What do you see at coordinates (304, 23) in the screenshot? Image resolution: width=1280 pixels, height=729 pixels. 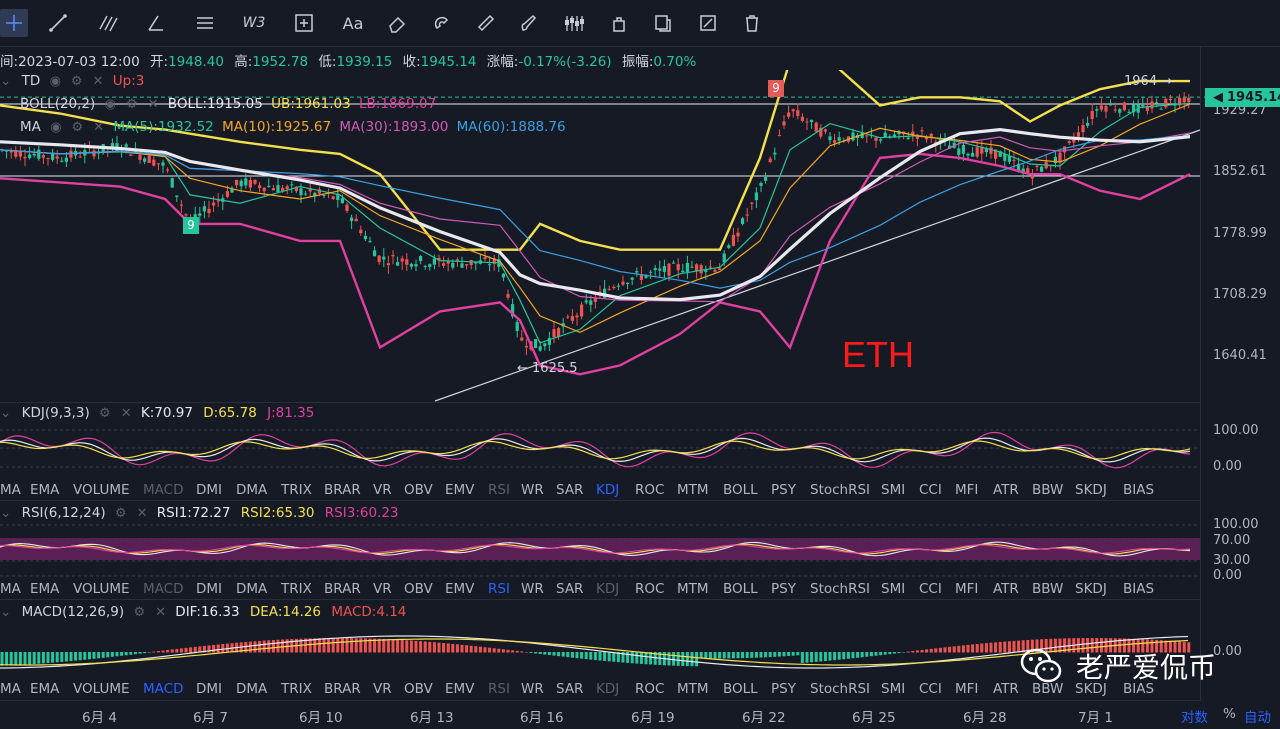 I see `measure-icon` at bounding box center [304, 23].